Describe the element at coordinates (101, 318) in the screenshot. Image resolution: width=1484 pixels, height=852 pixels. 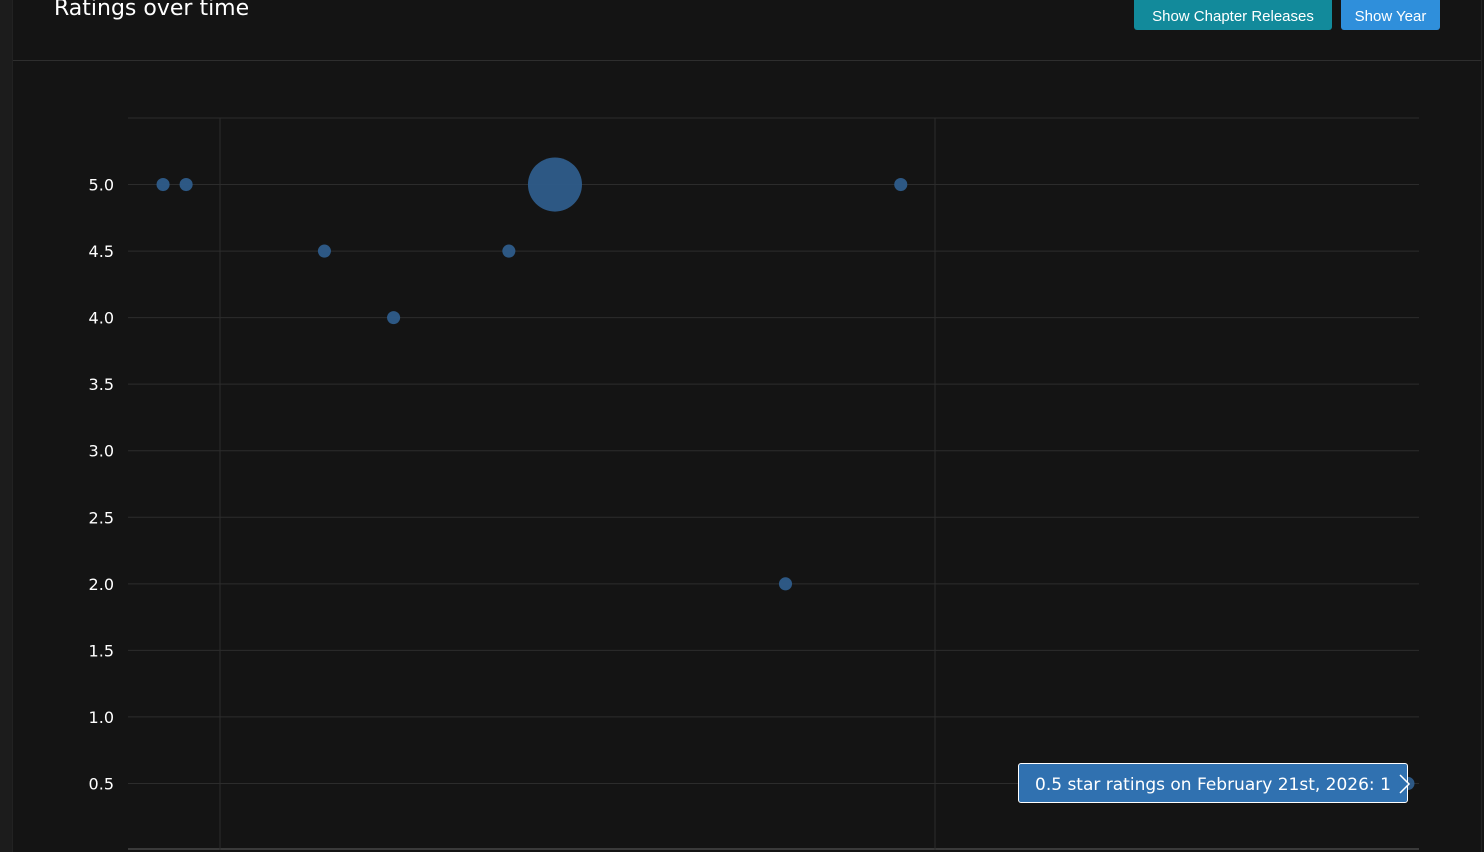
I see `y-tick-label: 4.0` at that location.